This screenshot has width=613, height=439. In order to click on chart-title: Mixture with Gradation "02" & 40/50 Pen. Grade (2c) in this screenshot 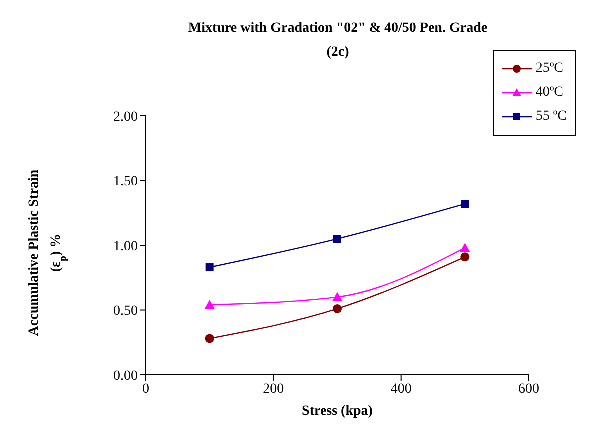, I will do `click(338, 40)`.